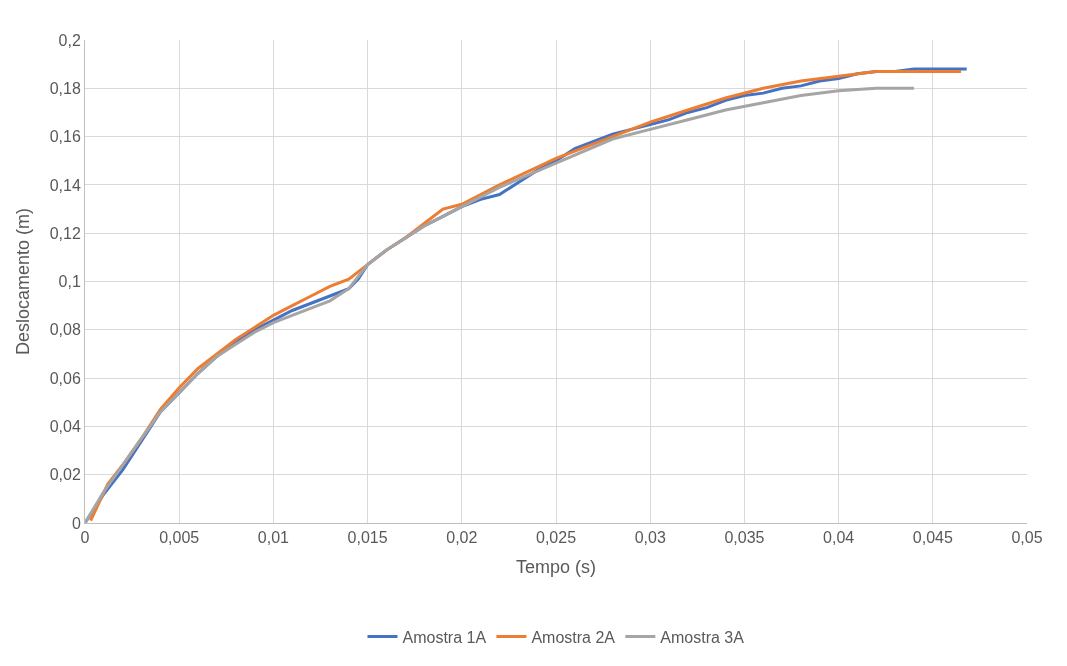 The width and height of the screenshot is (1067, 666). Describe the element at coordinates (273, 538) in the screenshot. I see `x-tick-label: 0,01` at that location.